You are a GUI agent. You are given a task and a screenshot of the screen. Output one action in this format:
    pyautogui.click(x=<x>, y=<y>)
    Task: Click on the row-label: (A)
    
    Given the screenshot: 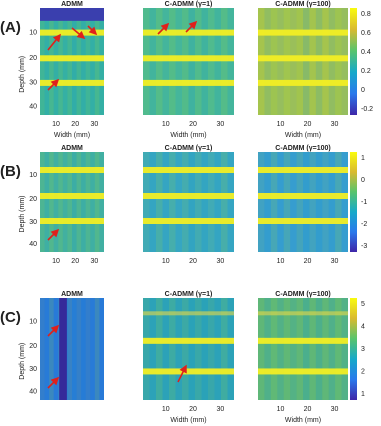 What is the action you would take?
    pyautogui.click(x=10, y=27)
    